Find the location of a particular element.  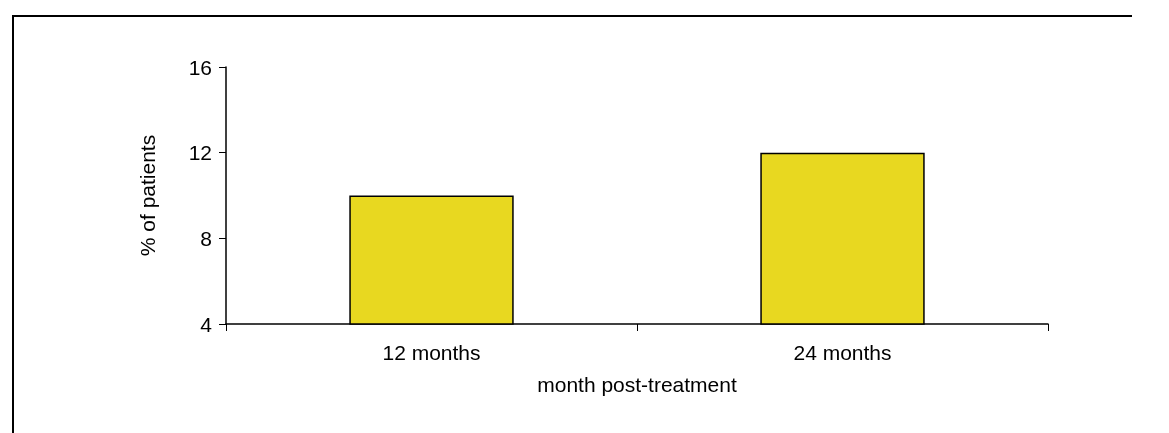

y-tick-label: 16 is located at coordinates (200, 67).